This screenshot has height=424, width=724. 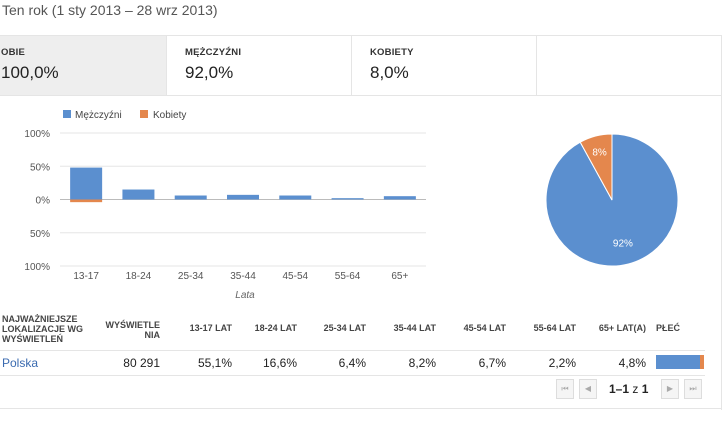 I want to click on x-tick-label: 13-17, so click(x=86, y=276).